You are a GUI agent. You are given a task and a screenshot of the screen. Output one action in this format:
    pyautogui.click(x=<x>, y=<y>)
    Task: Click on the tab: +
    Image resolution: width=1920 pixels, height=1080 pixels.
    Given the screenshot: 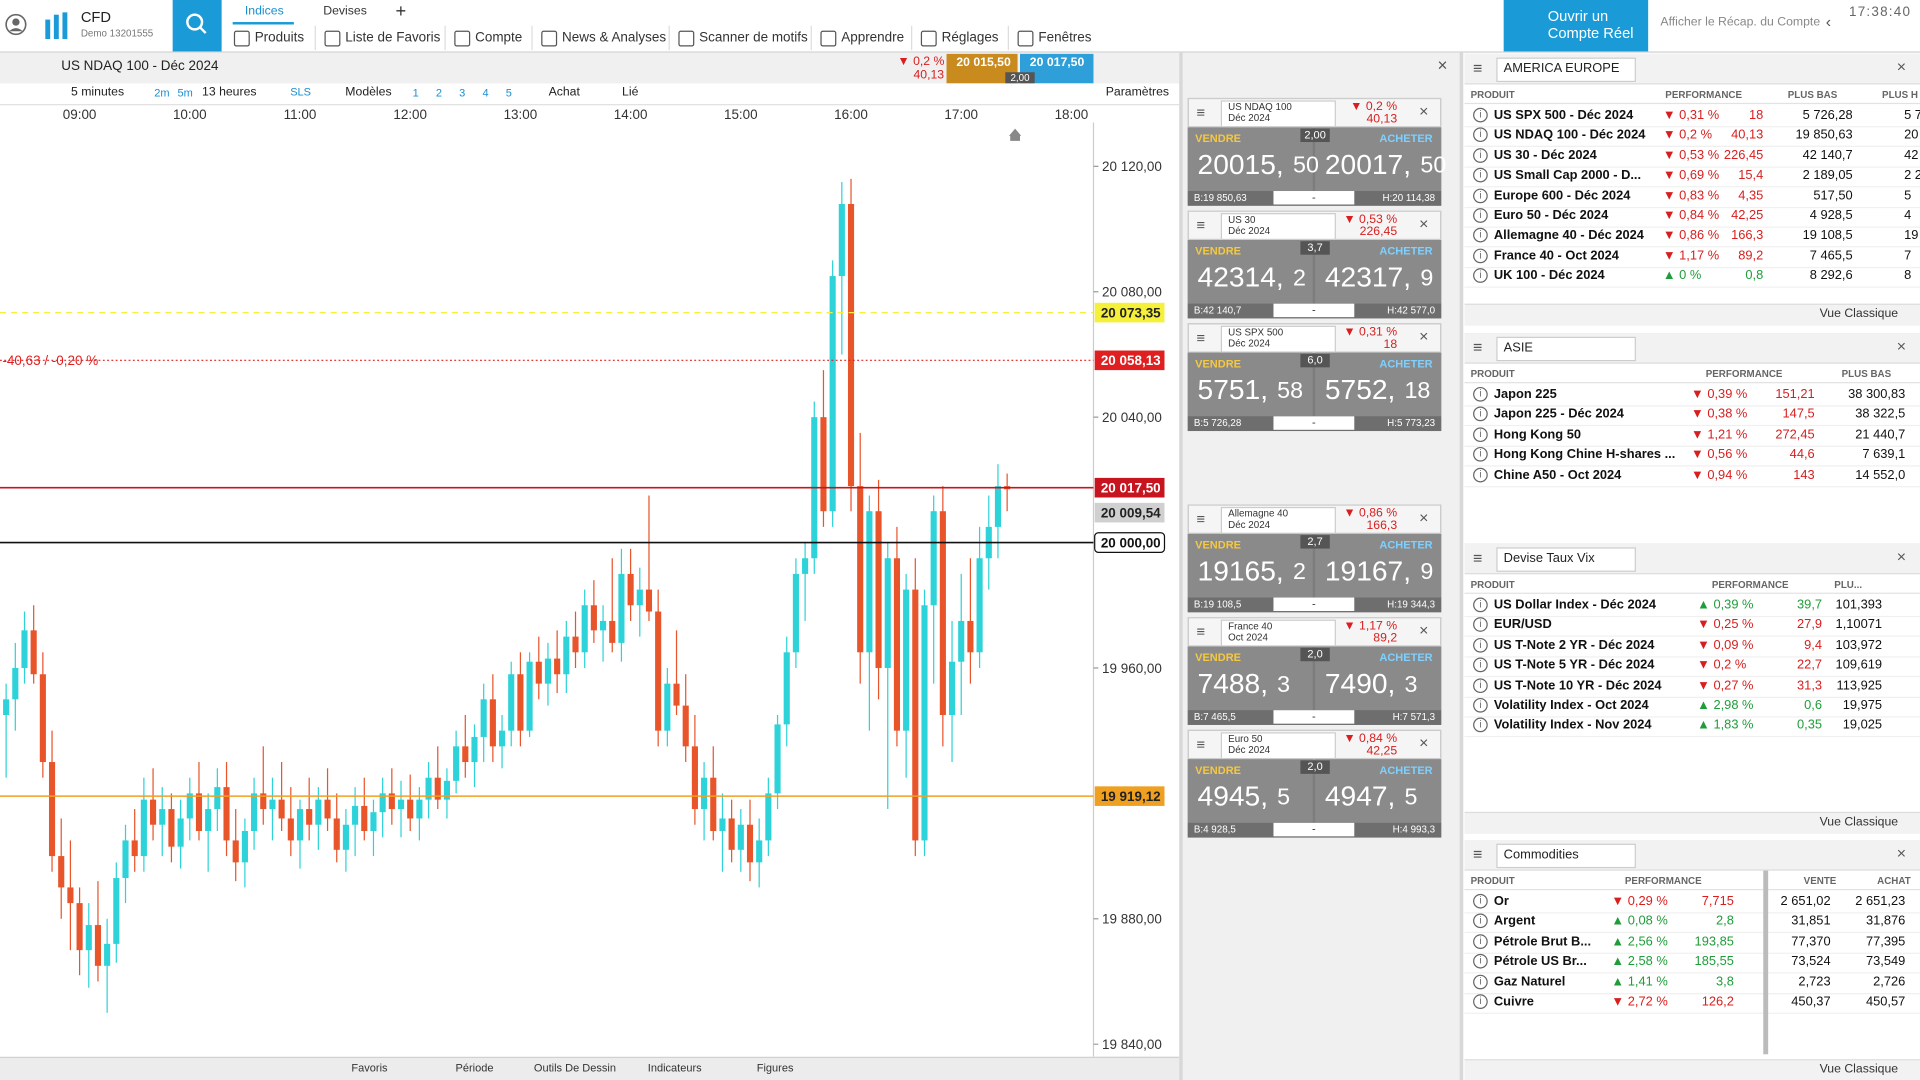 What is the action you would take?
    pyautogui.click(x=401, y=12)
    